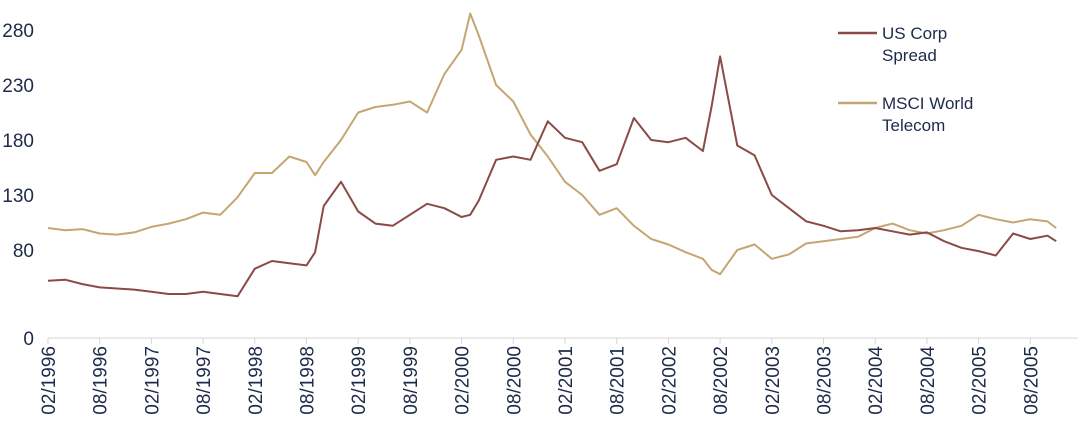  I want to click on x-tick-label: 02/2004, so click(876, 380).